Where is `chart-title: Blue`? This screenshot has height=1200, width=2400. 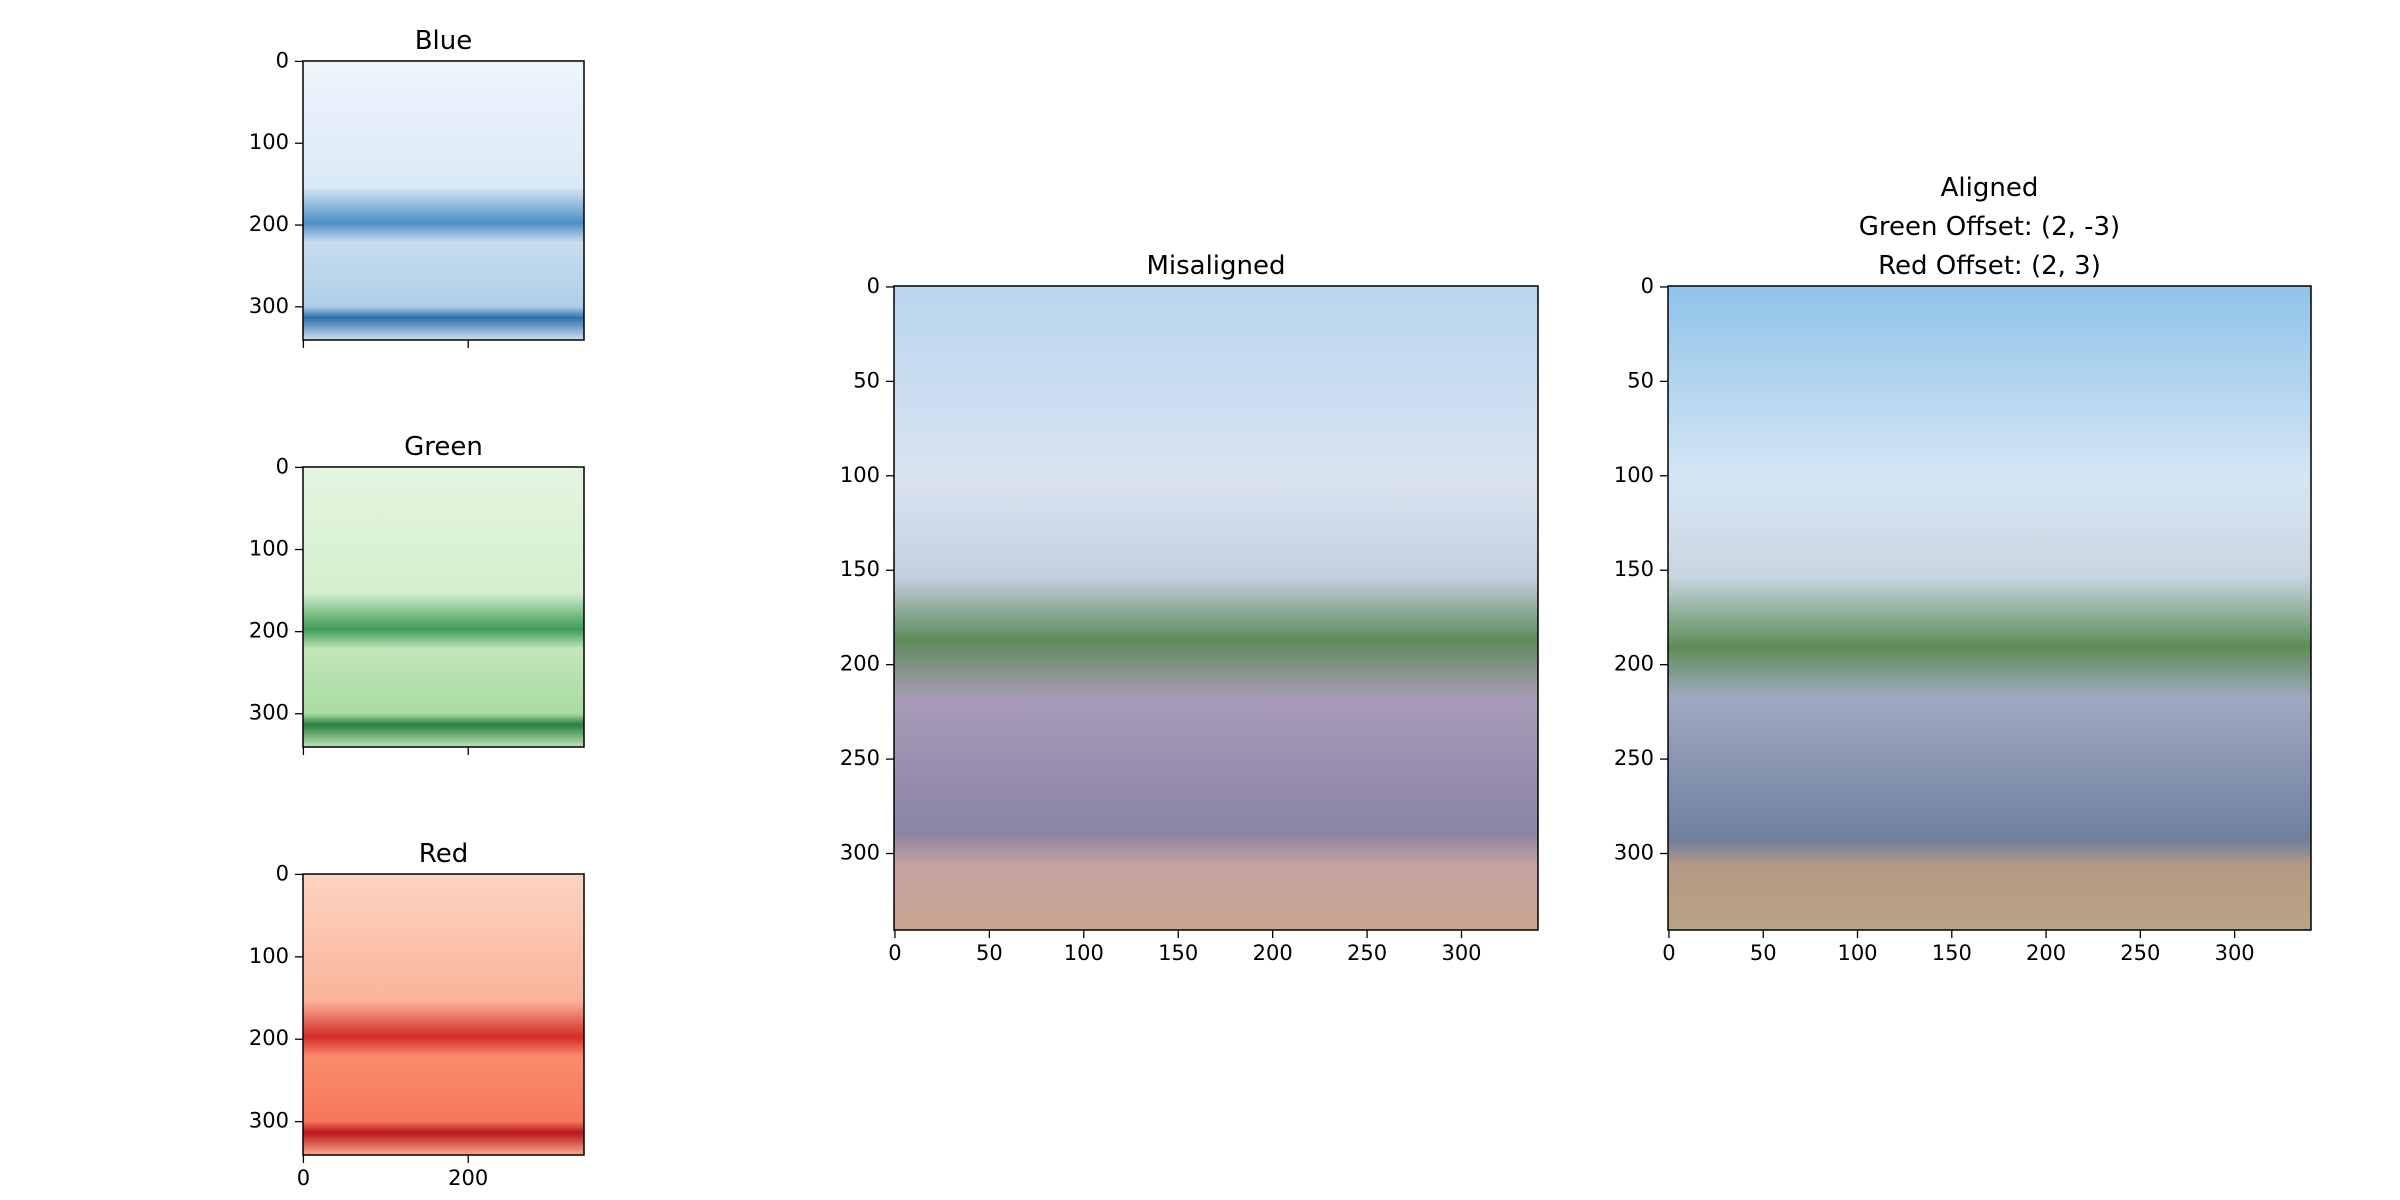
chart-title: Blue is located at coordinates (444, 41).